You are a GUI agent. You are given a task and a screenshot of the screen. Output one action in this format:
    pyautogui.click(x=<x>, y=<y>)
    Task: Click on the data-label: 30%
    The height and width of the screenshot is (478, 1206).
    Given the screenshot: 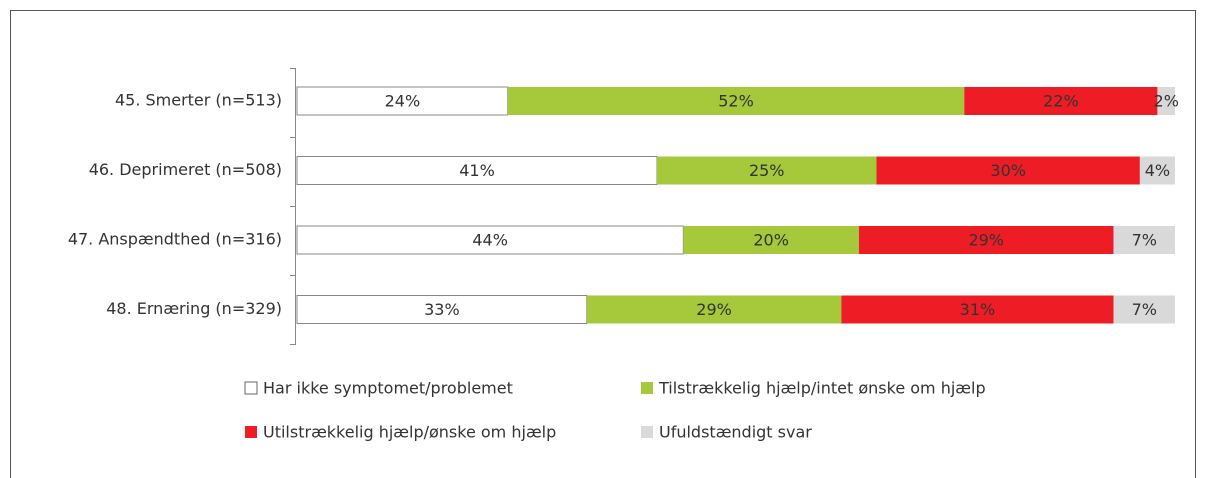 What is the action you would take?
    pyautogui.click(x=1008, y=170)
    